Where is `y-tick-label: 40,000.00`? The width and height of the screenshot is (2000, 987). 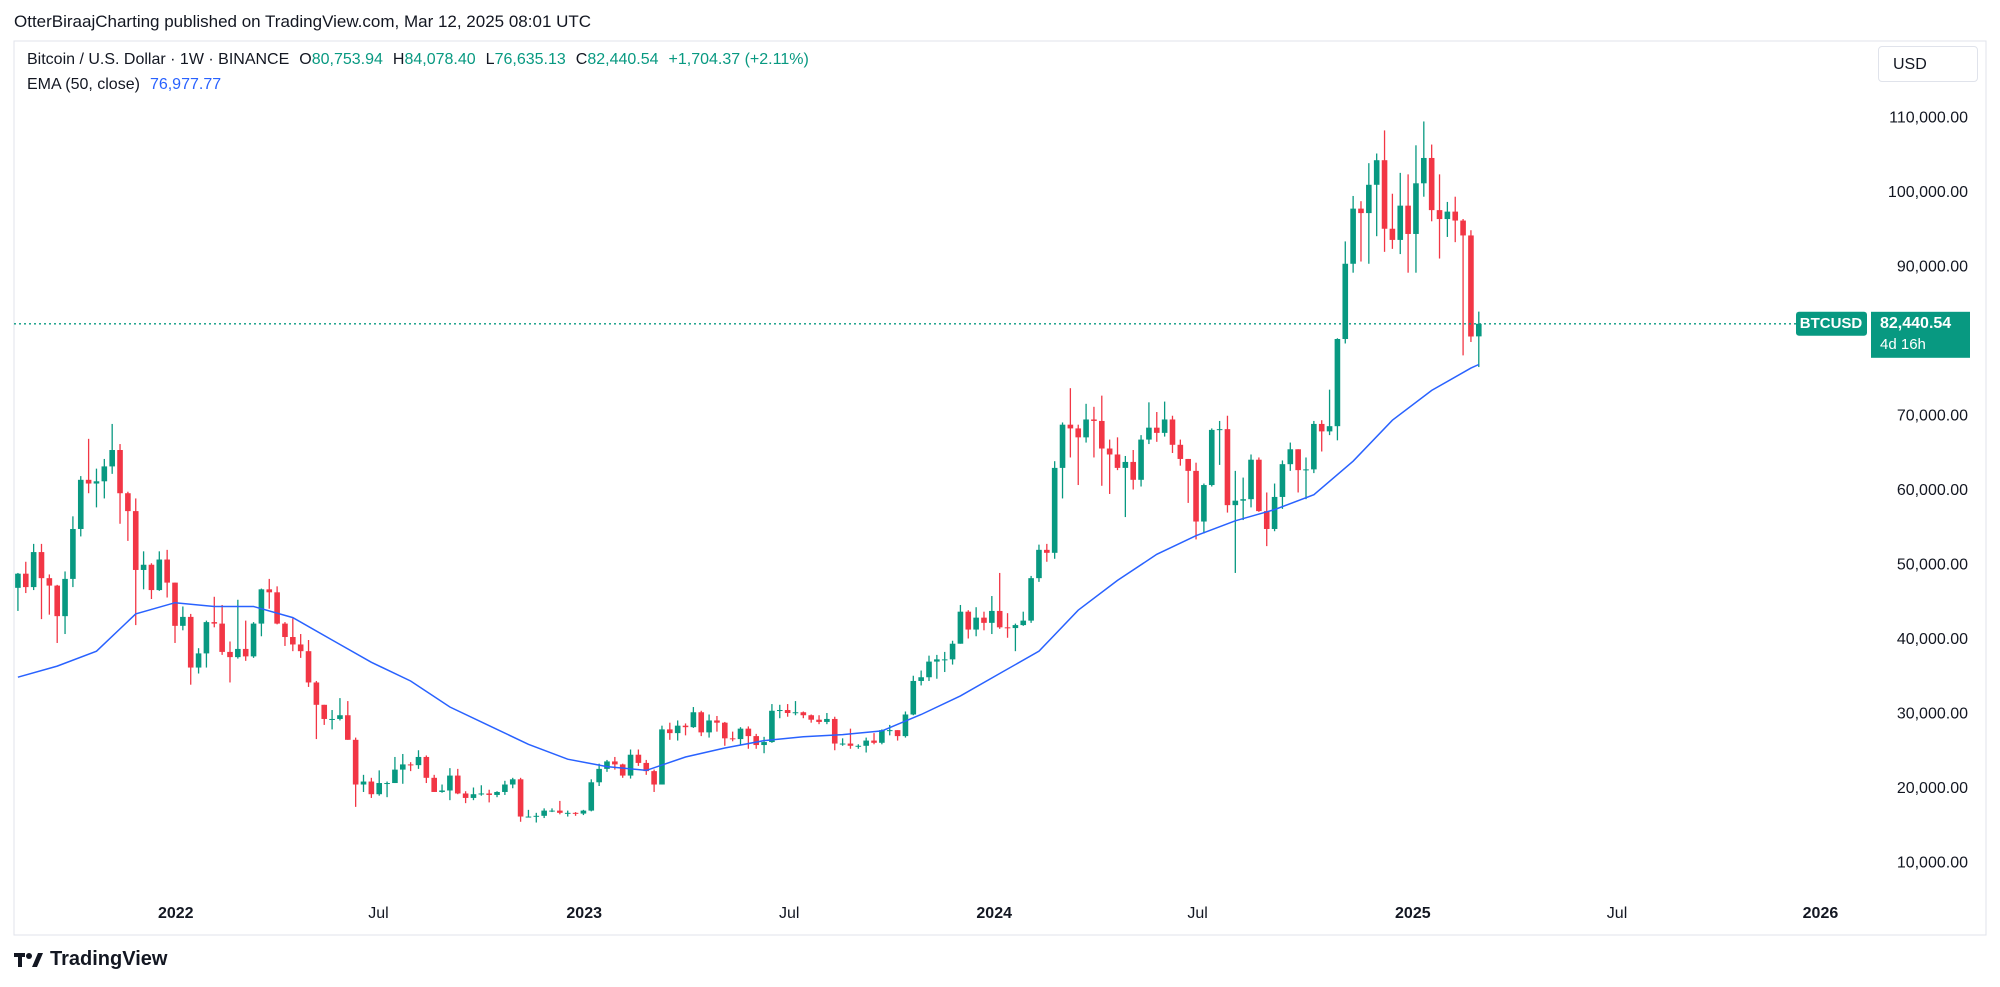
y-tick-label: 40,000.00 is located at coordinates (1932, 639).